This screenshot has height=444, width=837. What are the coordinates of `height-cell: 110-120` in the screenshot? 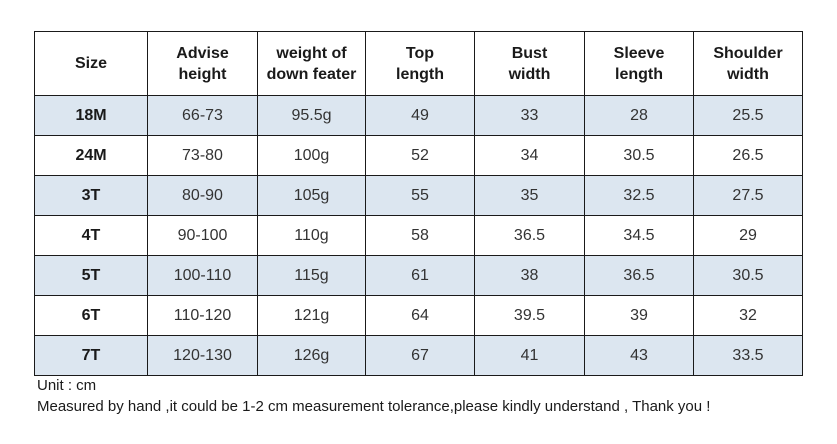 It's located at (202, 315).